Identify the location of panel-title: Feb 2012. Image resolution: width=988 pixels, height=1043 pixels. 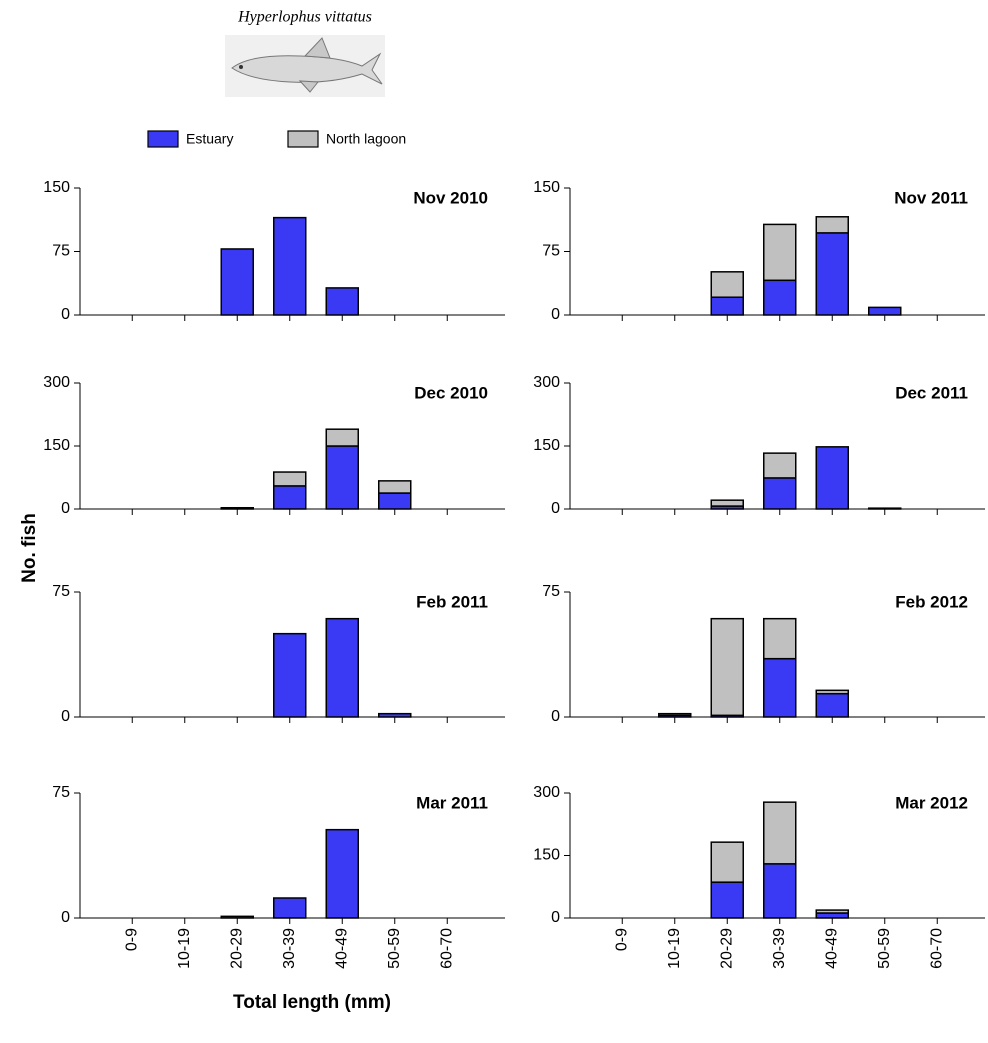
(931, 601).